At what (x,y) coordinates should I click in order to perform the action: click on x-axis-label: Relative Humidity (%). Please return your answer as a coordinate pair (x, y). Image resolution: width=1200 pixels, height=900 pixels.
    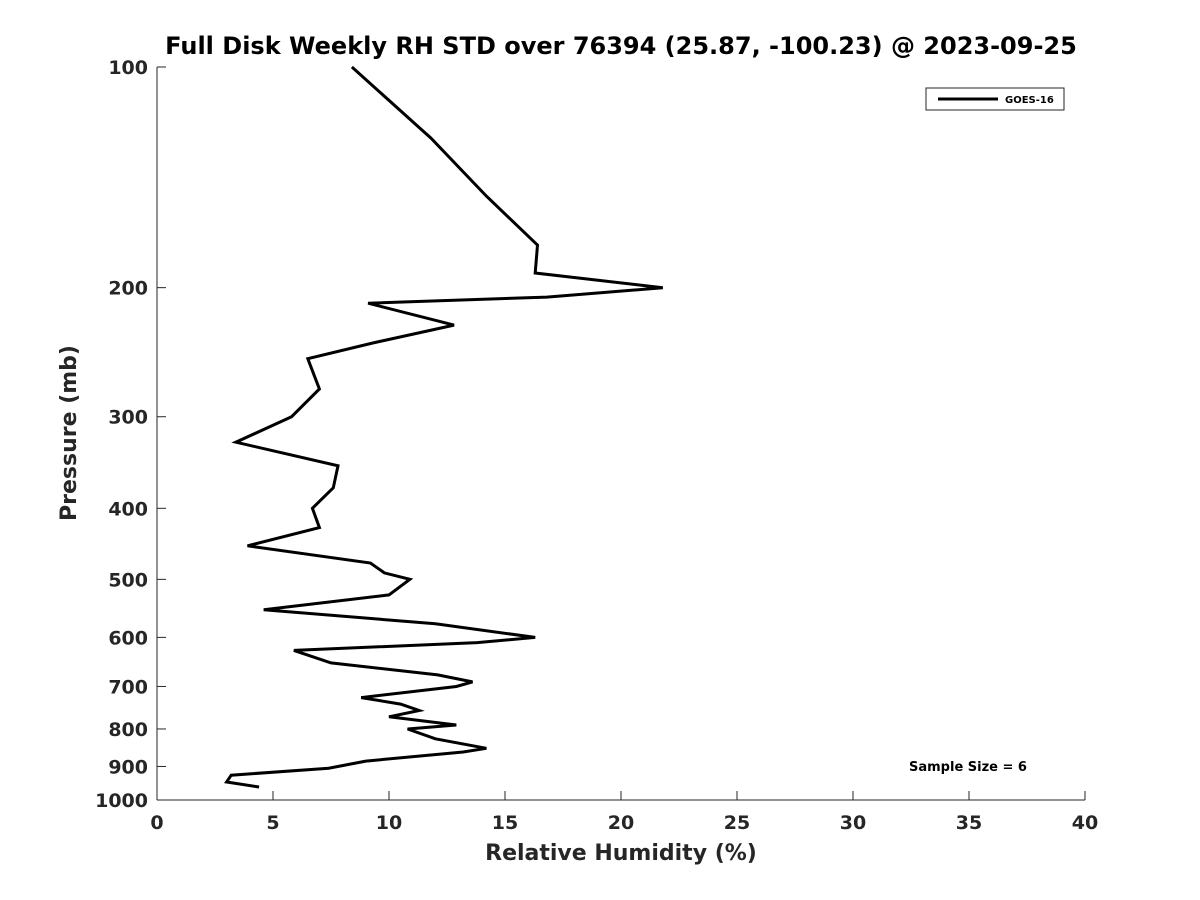
    Looking at the image, I should click on (621, 853).